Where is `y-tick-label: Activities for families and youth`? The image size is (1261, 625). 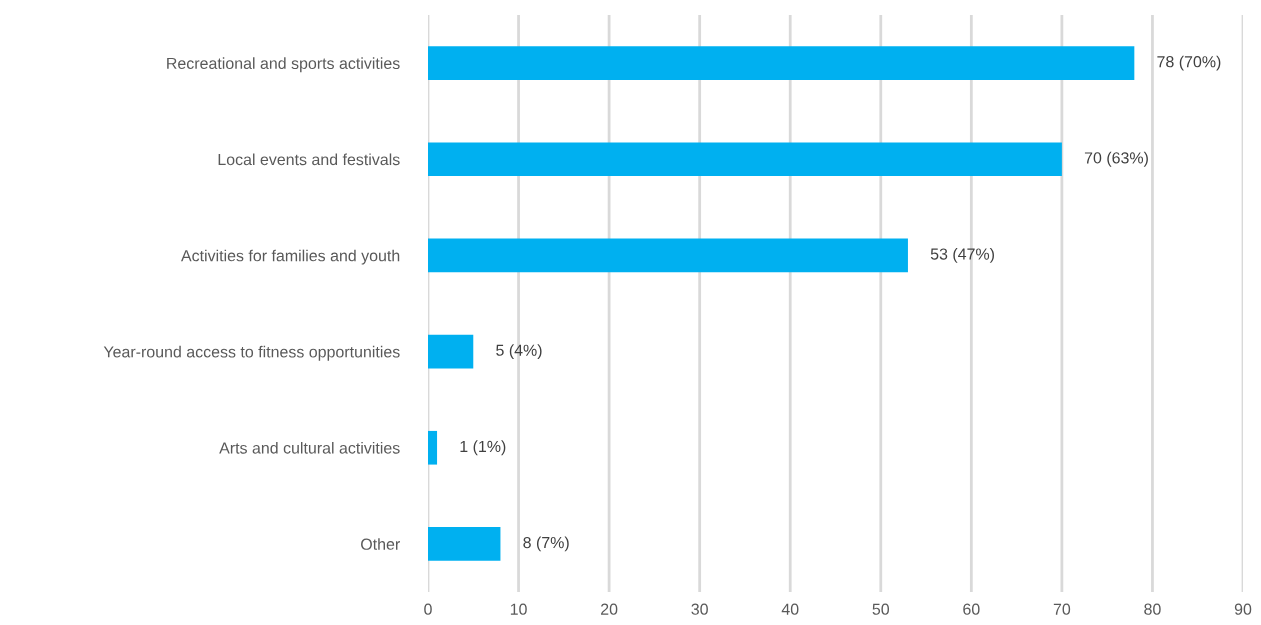
y-tick-label: Activities for families and youth is located at coordinates (290, 257).